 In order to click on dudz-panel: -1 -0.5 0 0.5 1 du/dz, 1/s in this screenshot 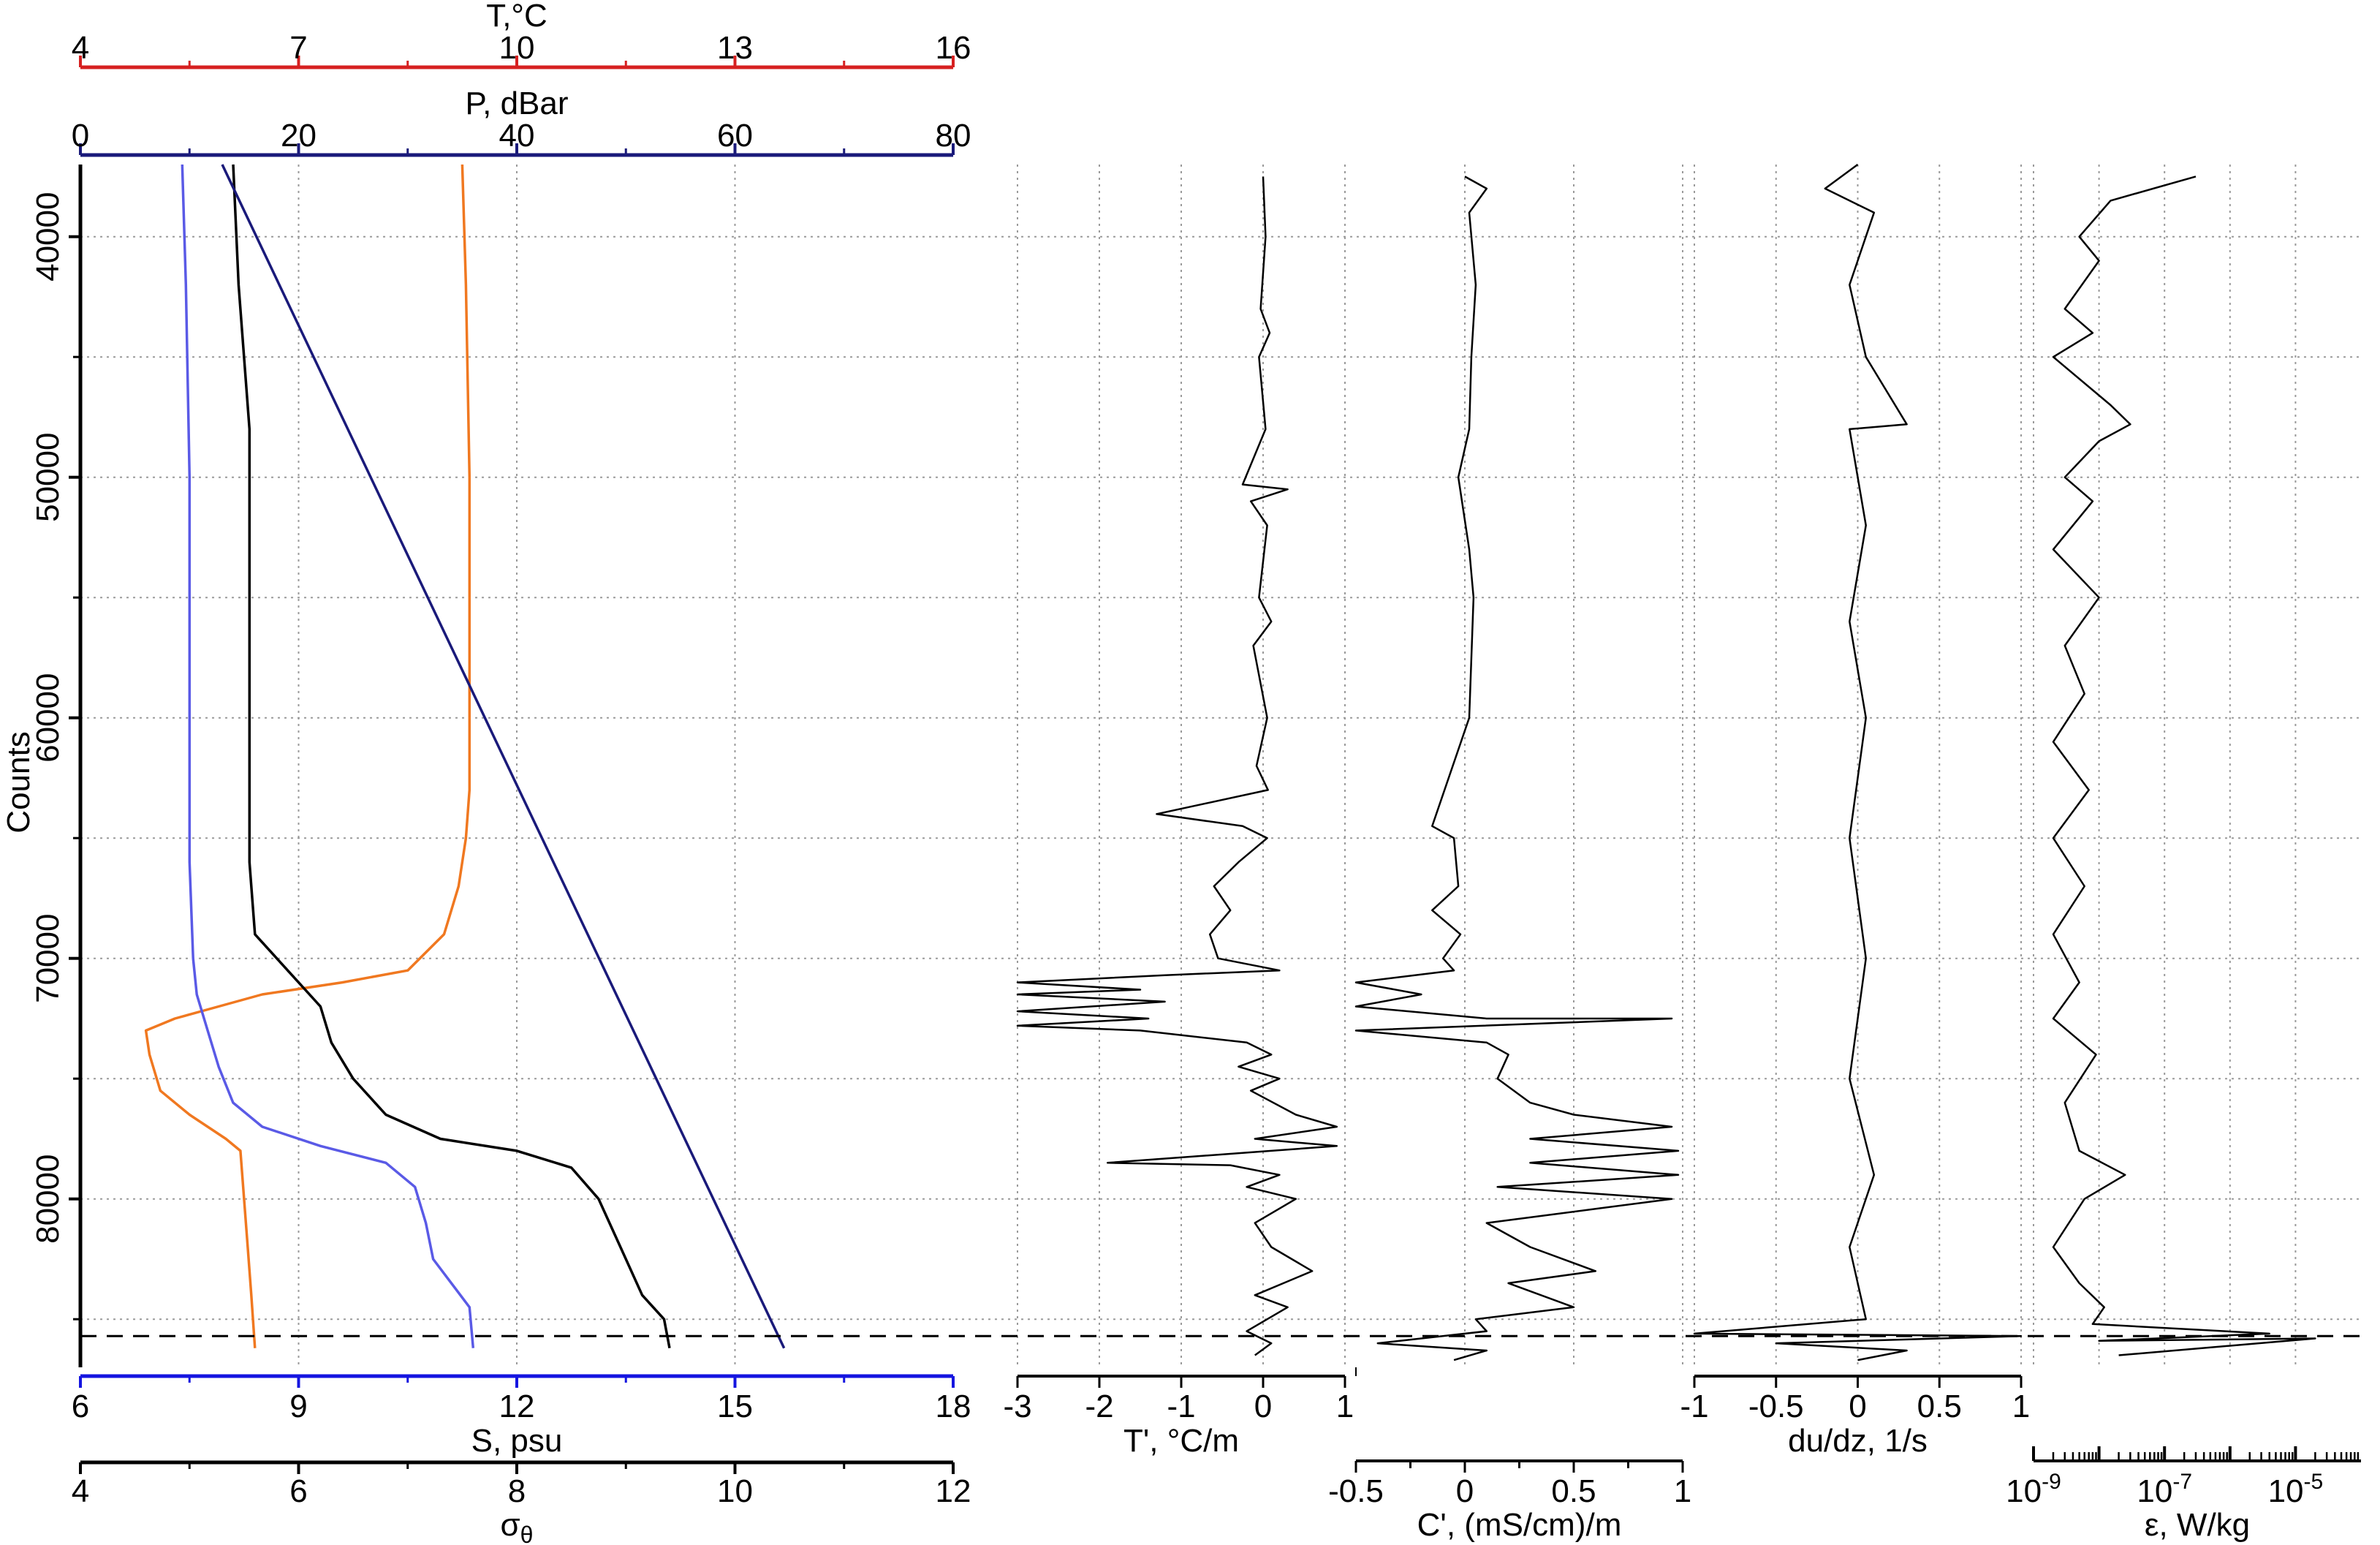, I will do `click(1855, 811)`.